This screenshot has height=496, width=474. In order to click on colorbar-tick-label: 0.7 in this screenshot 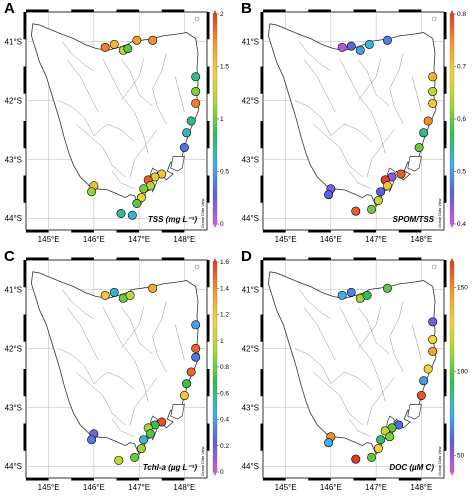, I will do `click(461, 67)`.